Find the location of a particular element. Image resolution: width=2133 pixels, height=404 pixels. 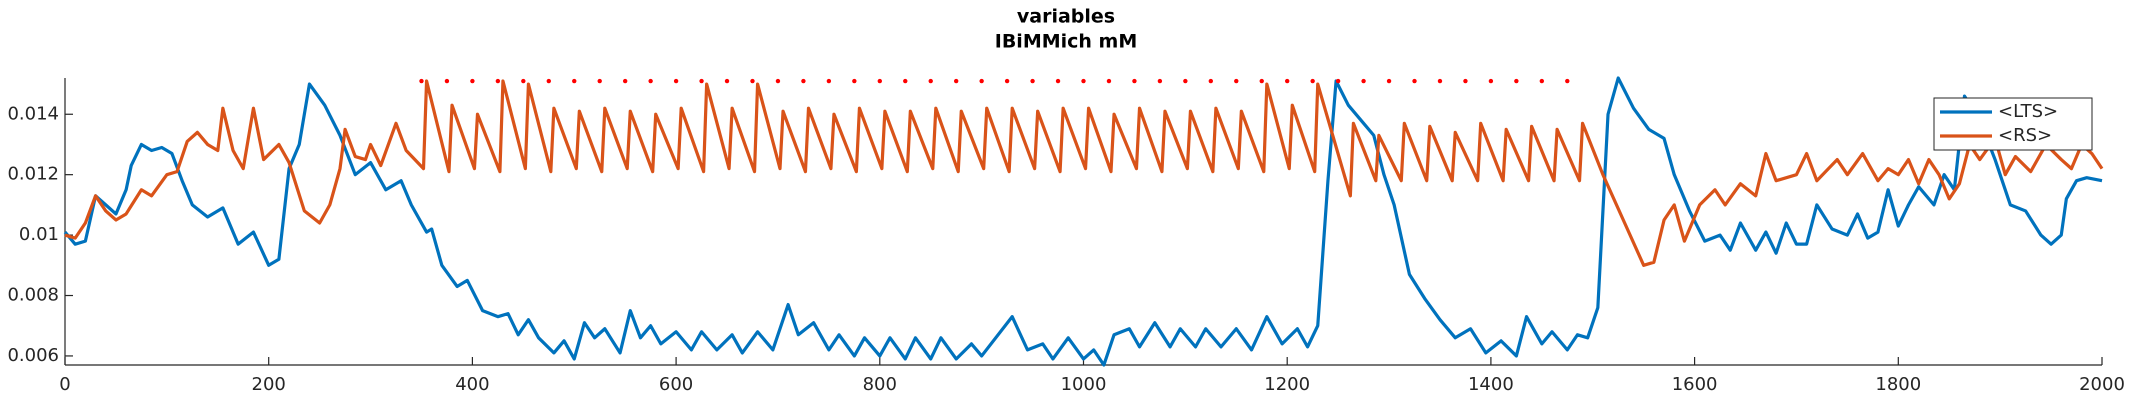

x-tick-label: 400 is located at coordinates (472, 384).